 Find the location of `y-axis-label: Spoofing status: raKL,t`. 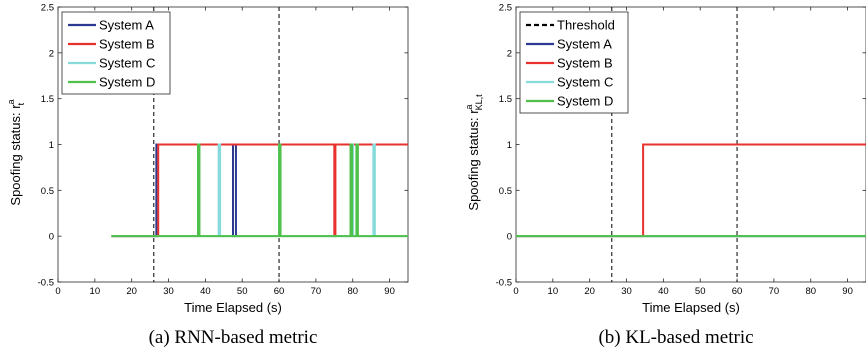

y-axis-label: Spoofing status: raKL,t is located at coordinates (474, 152).